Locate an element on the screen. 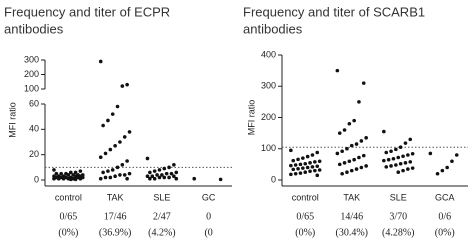 Image resolution: width=474 pixels, height=251 pixels. percent-label: (36.9%) is located at coordinates (115, 232).